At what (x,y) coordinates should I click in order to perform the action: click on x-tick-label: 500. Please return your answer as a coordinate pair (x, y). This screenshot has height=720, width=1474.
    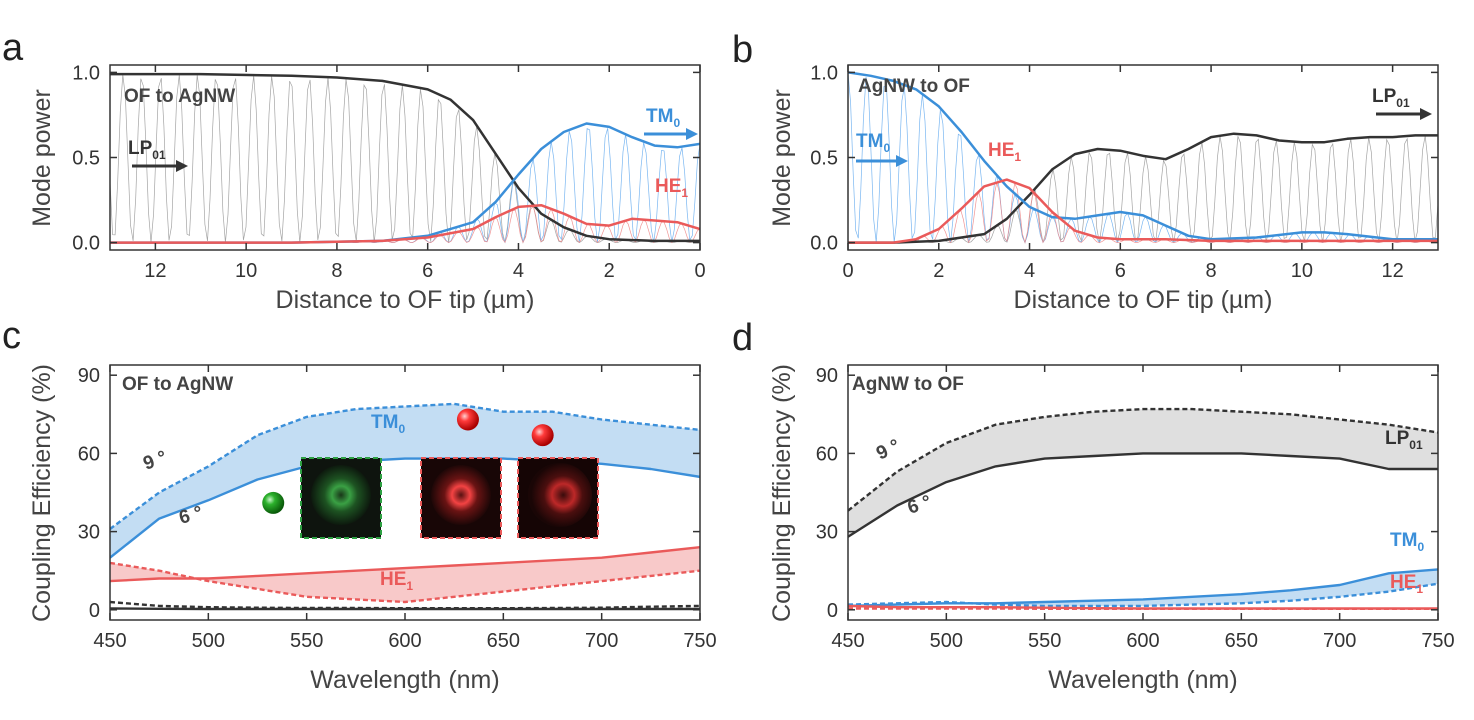
    Looking at the image, I should click on (946, 641).